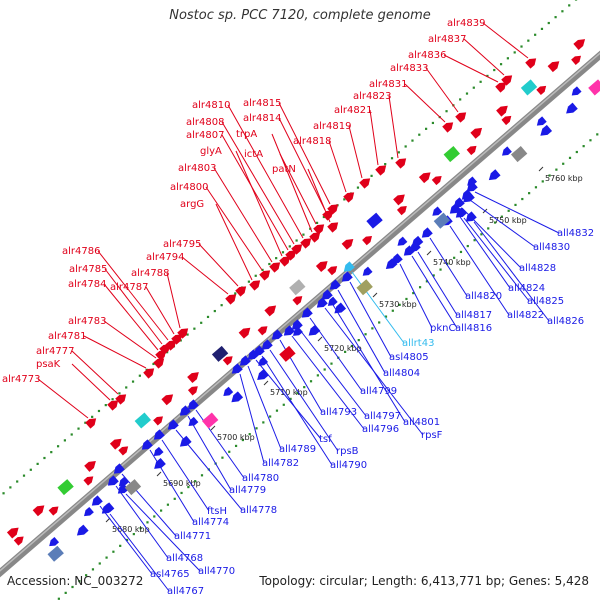 The image size is (600, 600). I want to click on gene-label: ftsH, so click(217, 511).